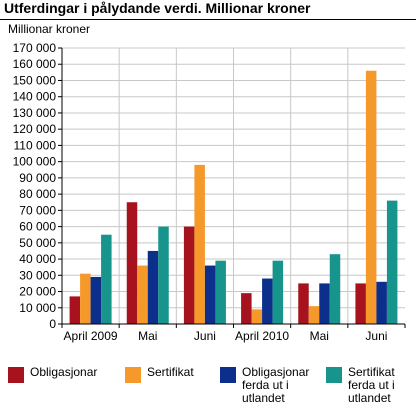 This screenshot has height=417, width=416. Describe the element at coordinates (208, 19) in the screenshot. I see `title-divider` at that location.